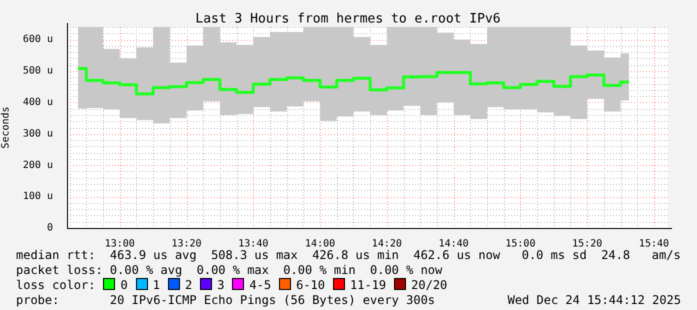 The height and width of the screenshot is (310, 697). Describe the element at coordinates (654, 244) in the screenshot. I see `x-tick-label: 15:40` at that location.